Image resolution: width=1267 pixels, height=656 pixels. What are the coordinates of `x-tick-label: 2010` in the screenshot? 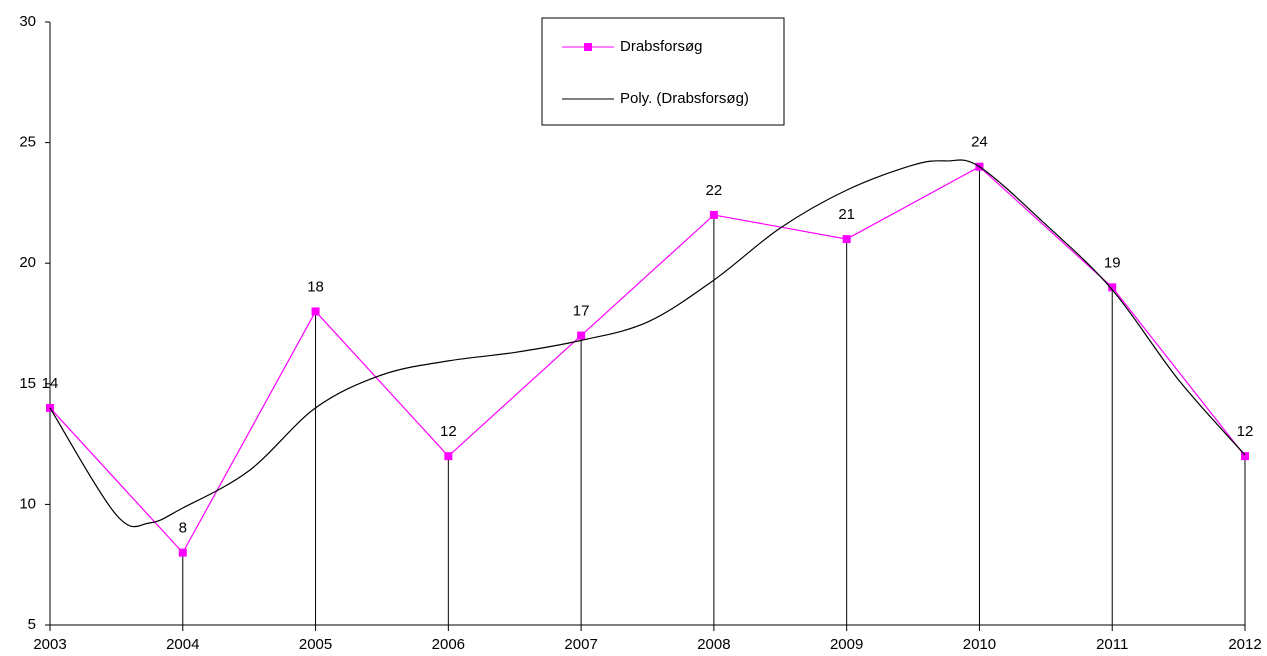 It's located at (979, 644).